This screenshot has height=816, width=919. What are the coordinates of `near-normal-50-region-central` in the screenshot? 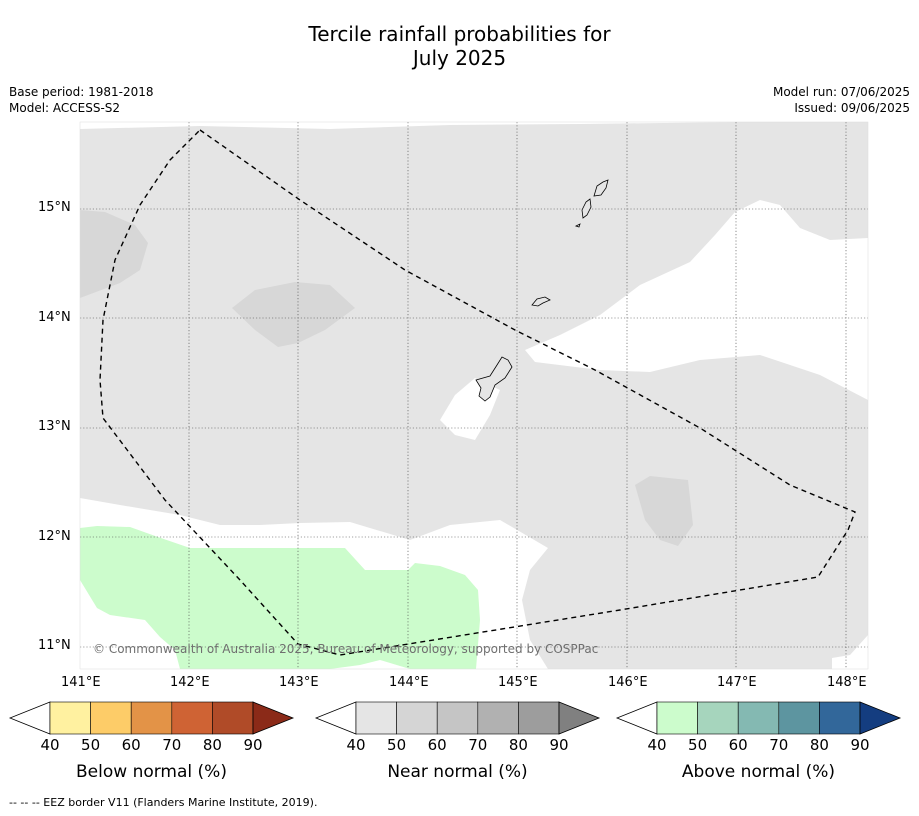 It's located at (293, 314).